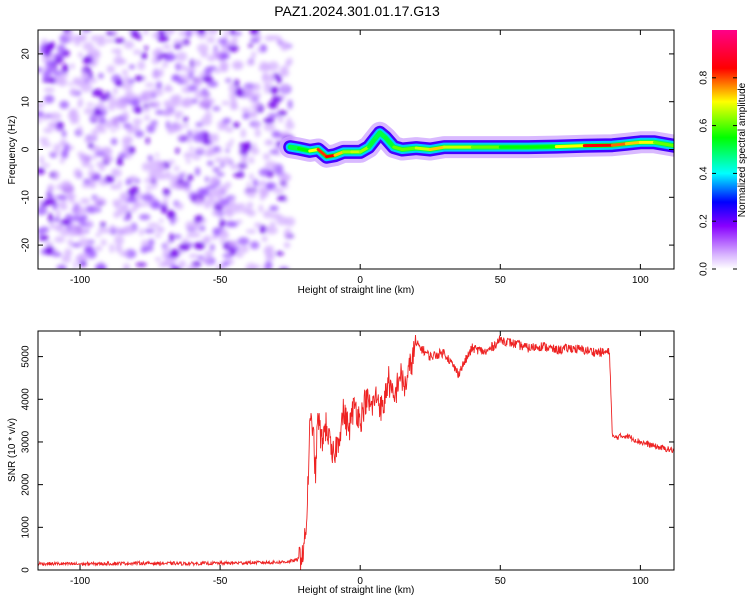  Describe the element at coordinates (12, 150) in the screenshot. I see `spectrogram-y-axis-label: Frequency (Hz)` at that location.